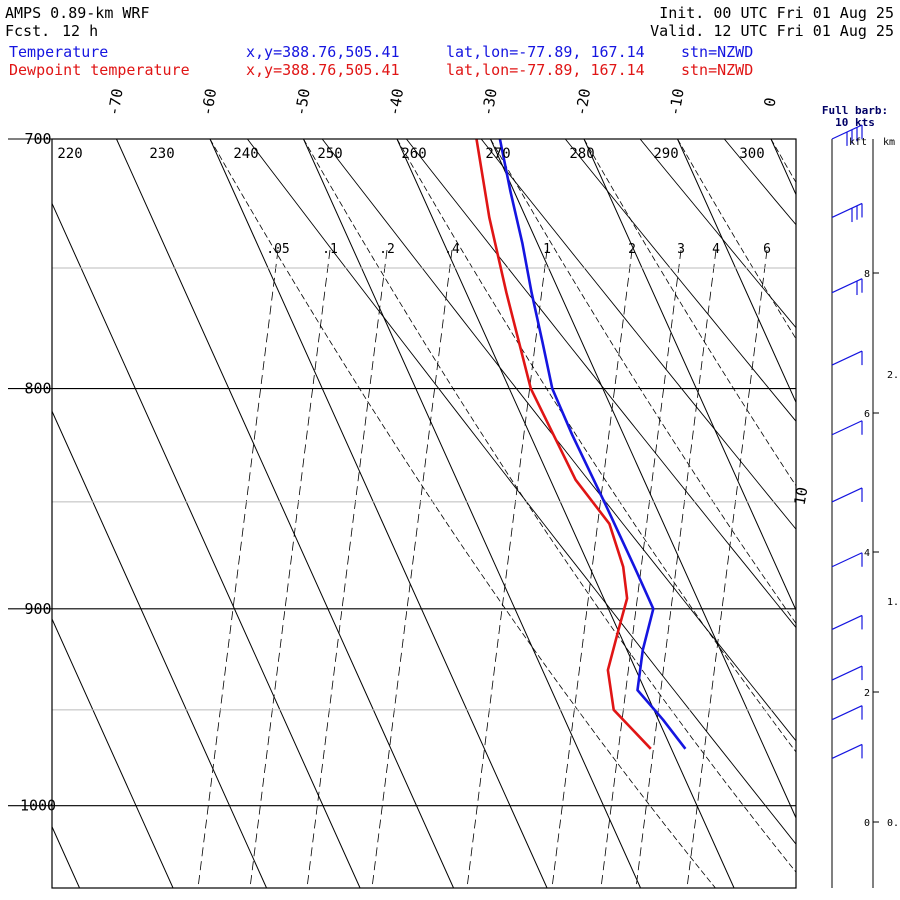 The width and height of the screenshot is (900, 900). Describe the element at coordinates (161, 154) in the screenshot. I see `theta-label: 230` at that location.